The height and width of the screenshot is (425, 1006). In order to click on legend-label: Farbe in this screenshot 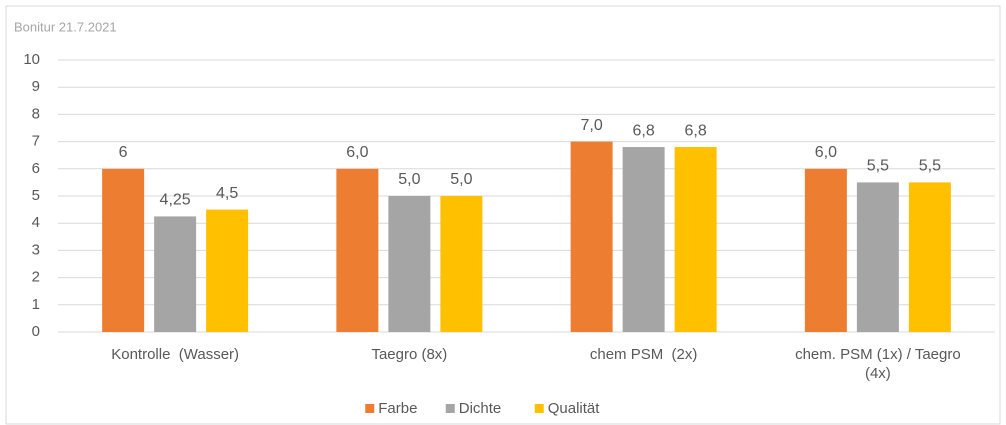, I will do `click(397, 408)`.